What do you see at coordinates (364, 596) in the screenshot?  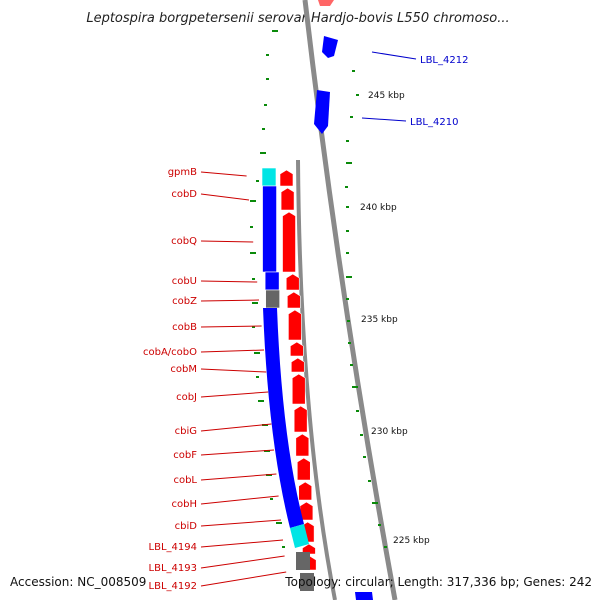 I see `gene-bottom-blue` at bounding box center [364, 596].